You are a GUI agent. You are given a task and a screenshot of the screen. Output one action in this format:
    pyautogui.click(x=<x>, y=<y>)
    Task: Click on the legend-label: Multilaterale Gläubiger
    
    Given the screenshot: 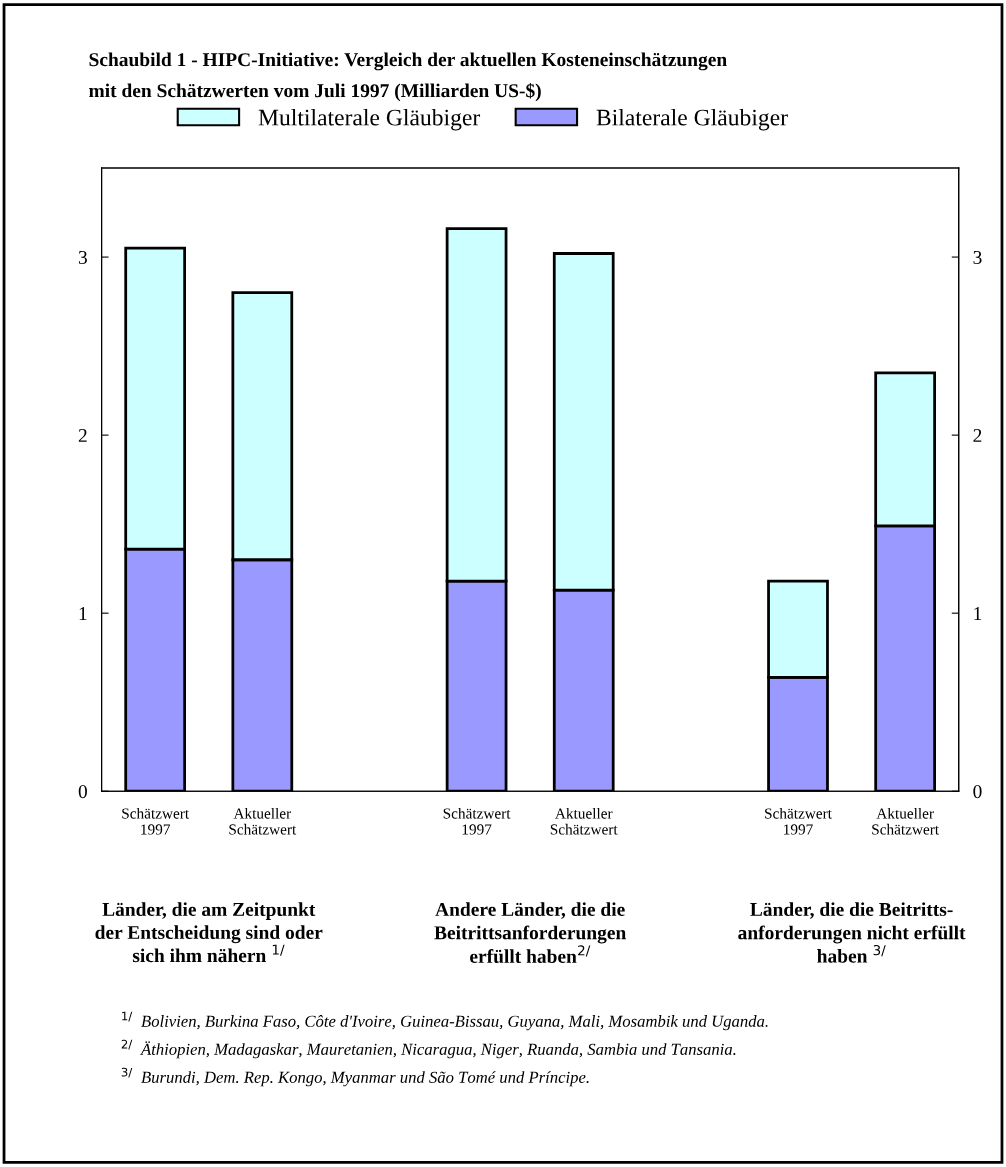 What is the action you would take?
    pyautogui.click(x=369, y=119)
    